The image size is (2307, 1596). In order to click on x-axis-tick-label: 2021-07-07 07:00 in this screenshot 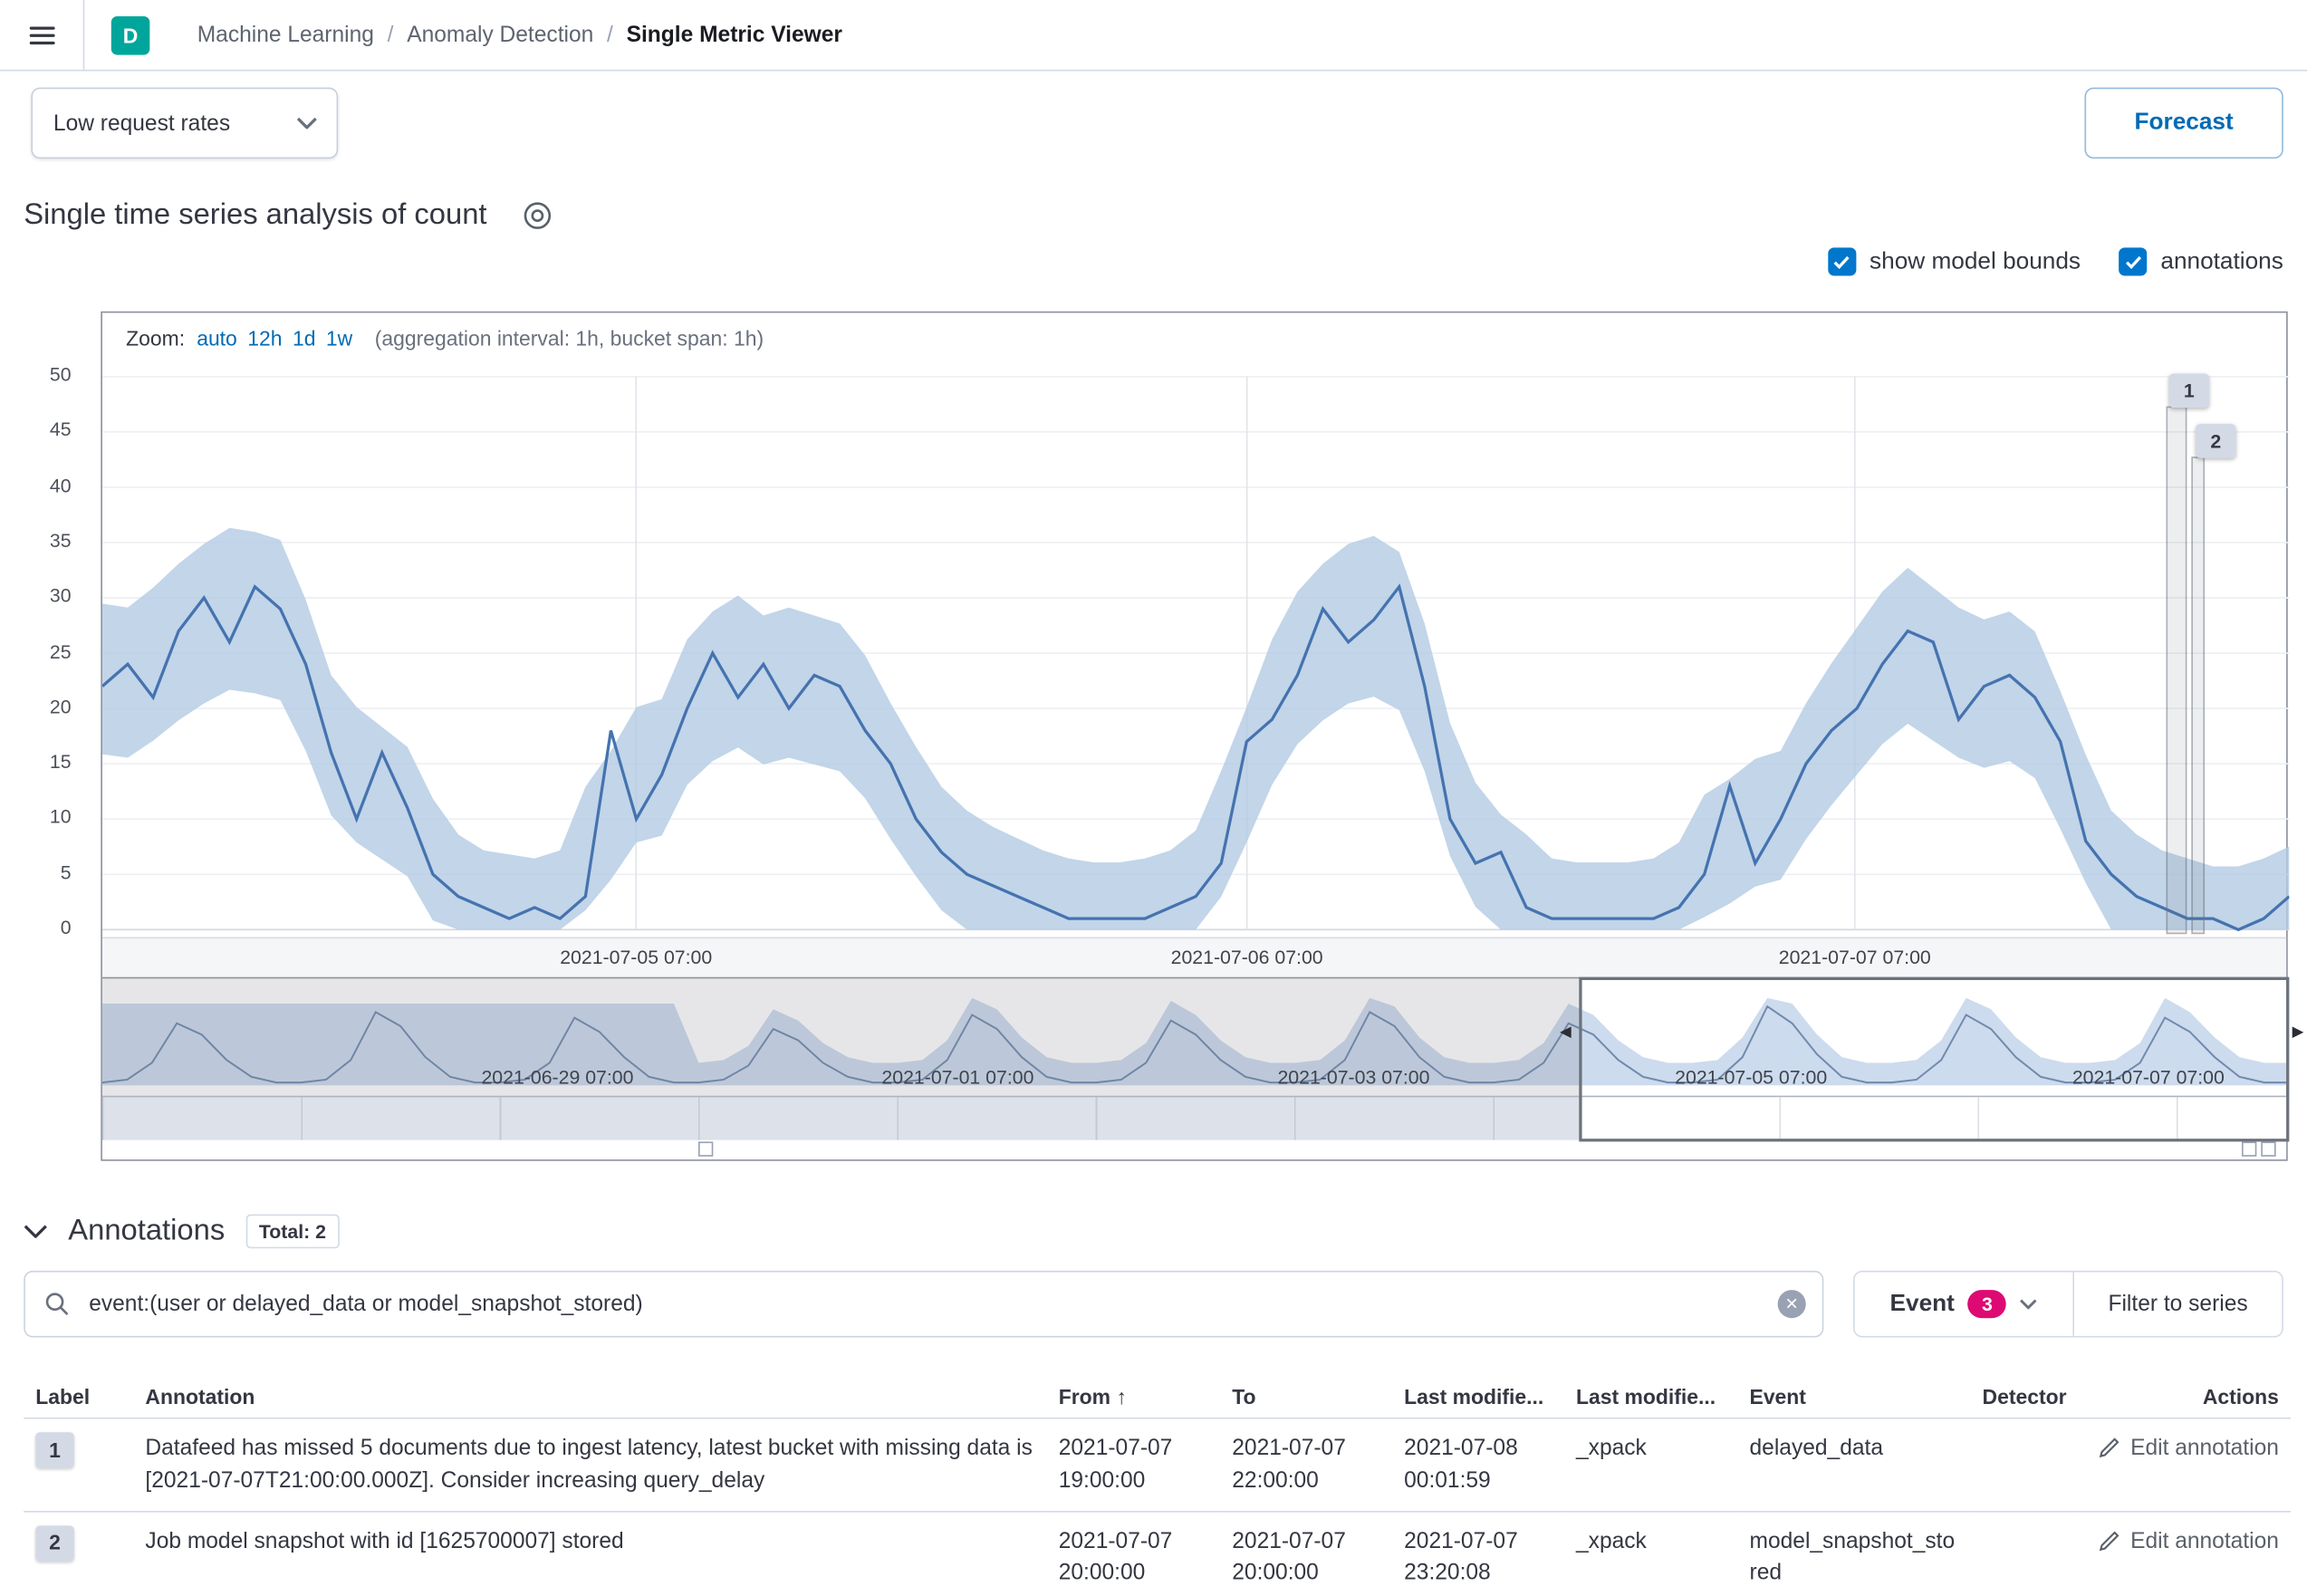, I will do `click(1854, 957)`.